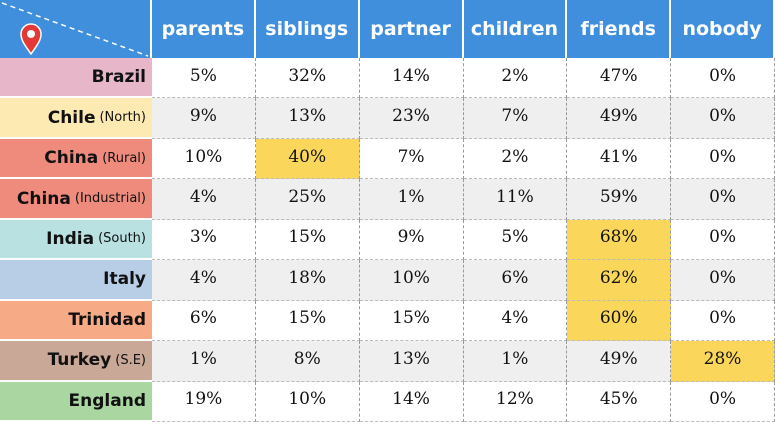 This screenshot has width=775, height=422. What do you see at coordinates (411, 118) in the screenshot?
I see `cell: 23%` at bounding box center [411, 118].